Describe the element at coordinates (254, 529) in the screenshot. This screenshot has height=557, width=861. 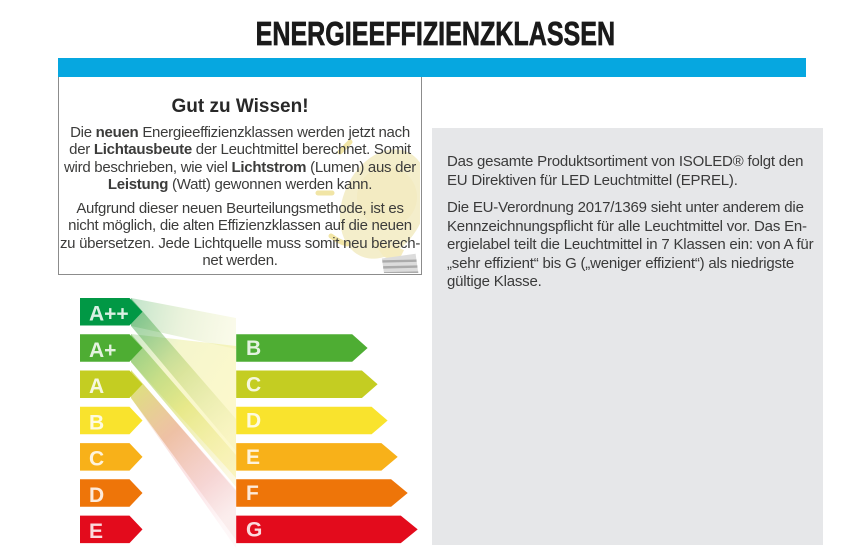
I see `svg-text: G` at that location.